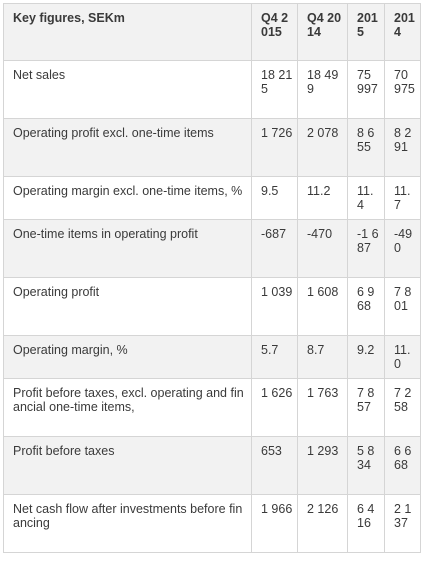  What do you see at coordinates (402, 306) in the screenshot?
I see `cell-value: 7 801` at bounding box center [402, 306].